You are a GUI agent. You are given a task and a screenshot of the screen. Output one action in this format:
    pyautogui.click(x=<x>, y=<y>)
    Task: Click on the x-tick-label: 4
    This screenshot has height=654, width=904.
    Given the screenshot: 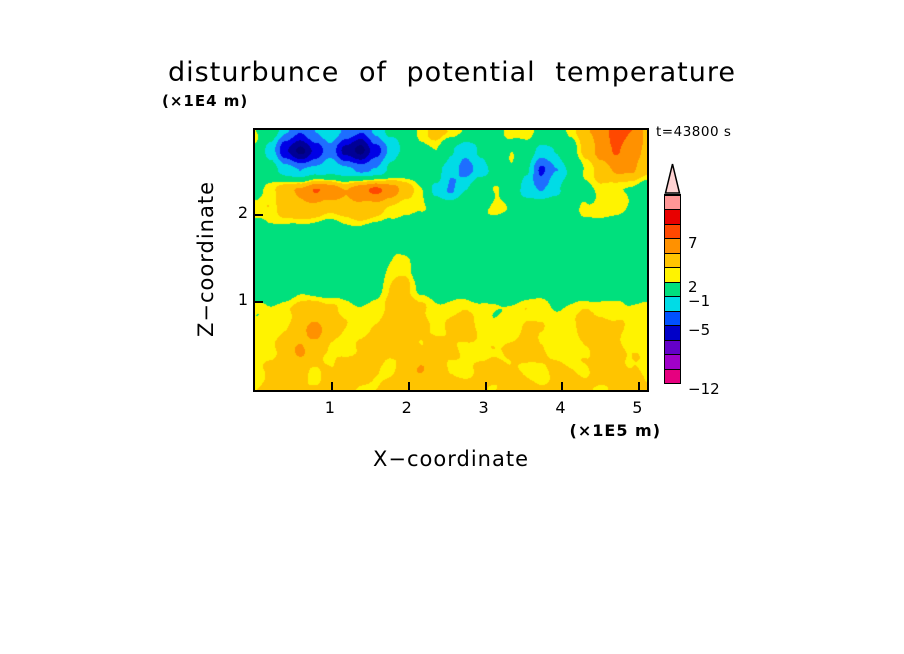 What is the action you would take?
    pyautogui.click(x=560, y=407)
    